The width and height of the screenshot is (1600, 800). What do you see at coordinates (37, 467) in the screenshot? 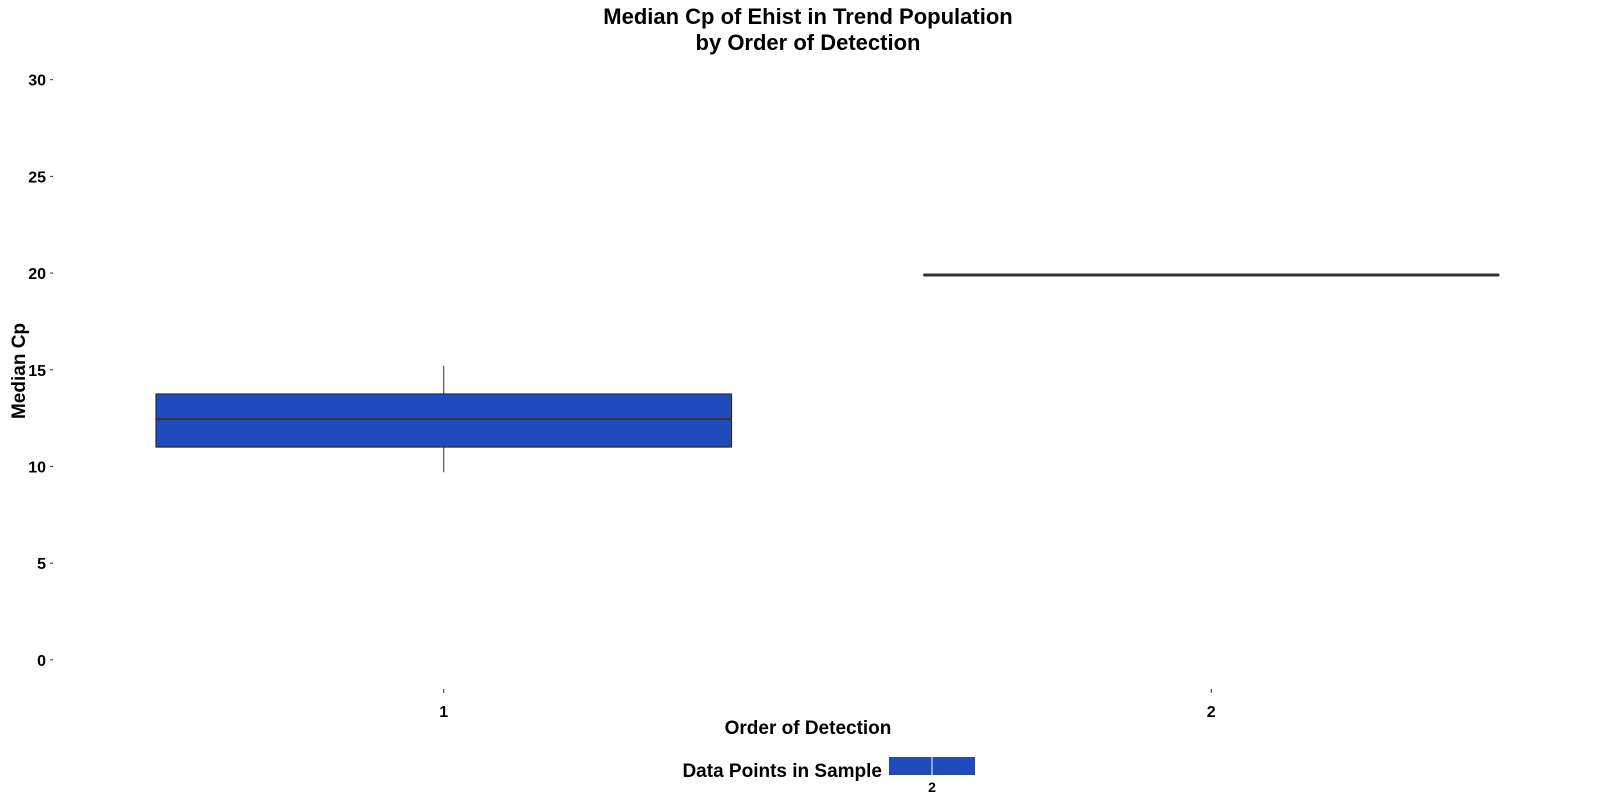
I see `y-tick-label: 10` at bounding box center [37, 467].